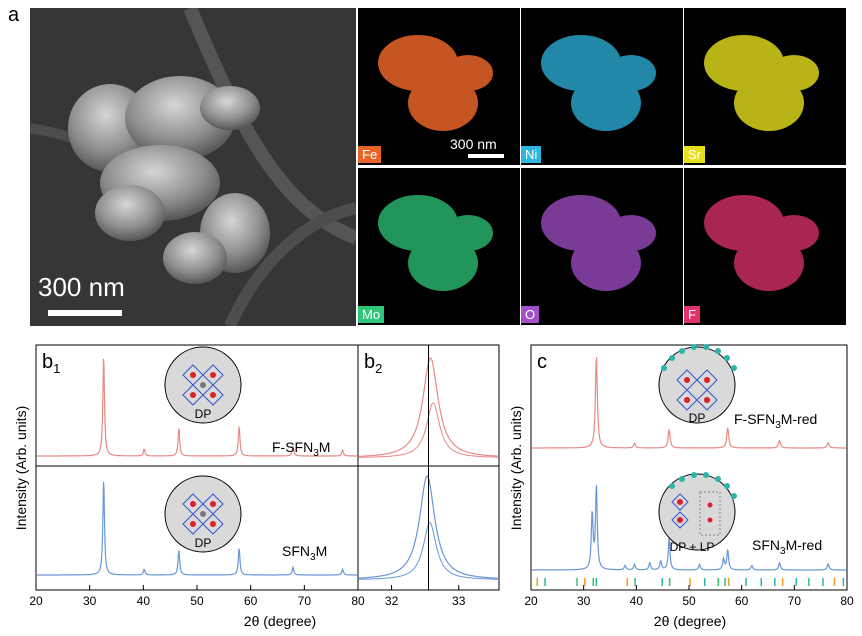 The height and width of the screenshot is (636, 862). What do you see at coordinates (765, 246) in the screenshot?
I see `map-f: F` at bounding box center [765, 246].